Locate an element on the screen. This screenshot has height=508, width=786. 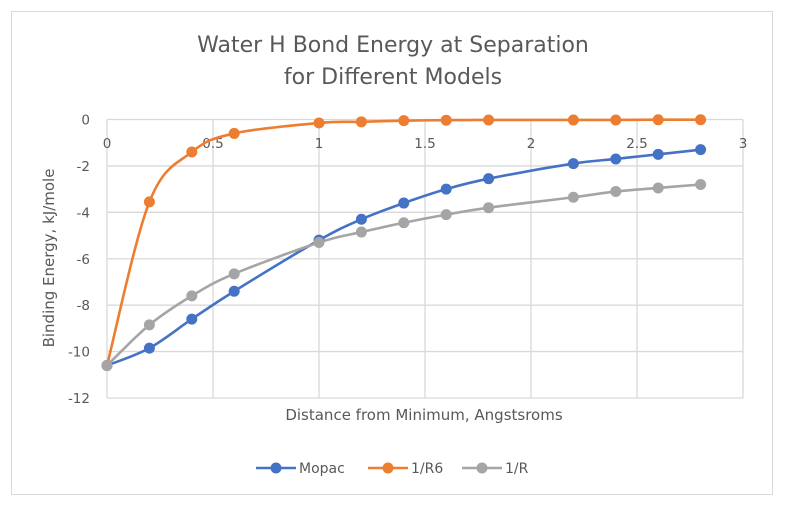
x-tick-label: 3 is located at coordinates (743, 144).